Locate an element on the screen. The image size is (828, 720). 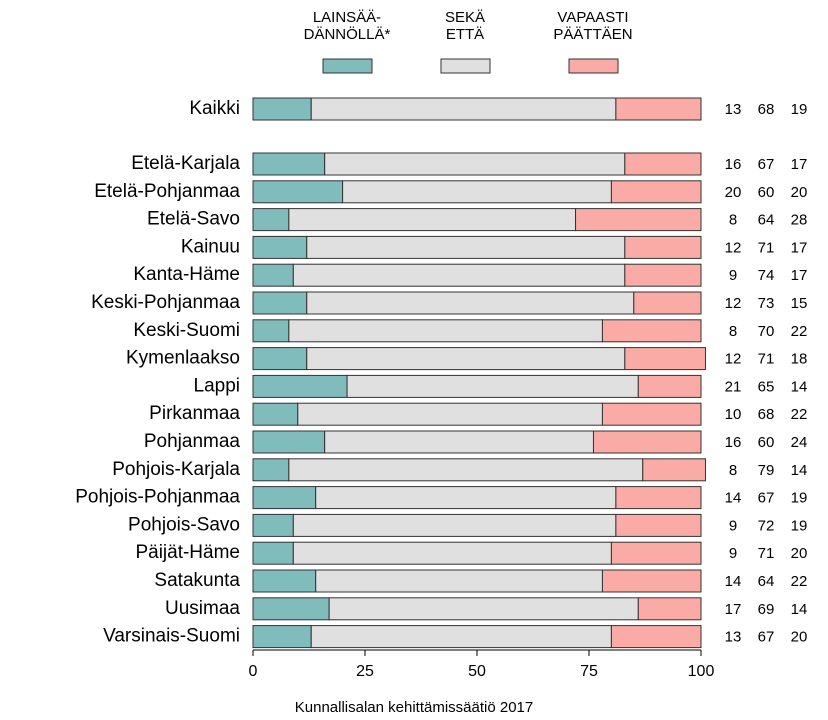
x-tick-label: 100 is located at coordinates (701, 671).